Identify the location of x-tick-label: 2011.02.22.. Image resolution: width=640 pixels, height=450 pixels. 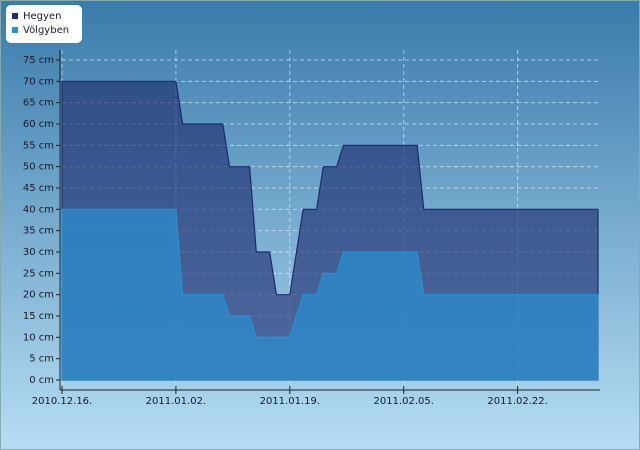
(517, 401).